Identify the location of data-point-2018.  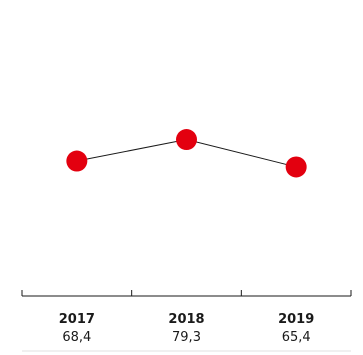
(186, 140).